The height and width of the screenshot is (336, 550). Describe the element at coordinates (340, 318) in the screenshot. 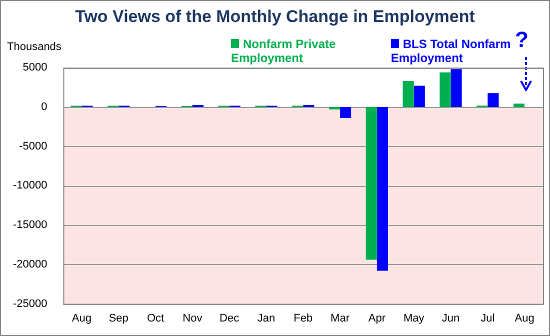

I see `x-tick-label: Mar` at that location.